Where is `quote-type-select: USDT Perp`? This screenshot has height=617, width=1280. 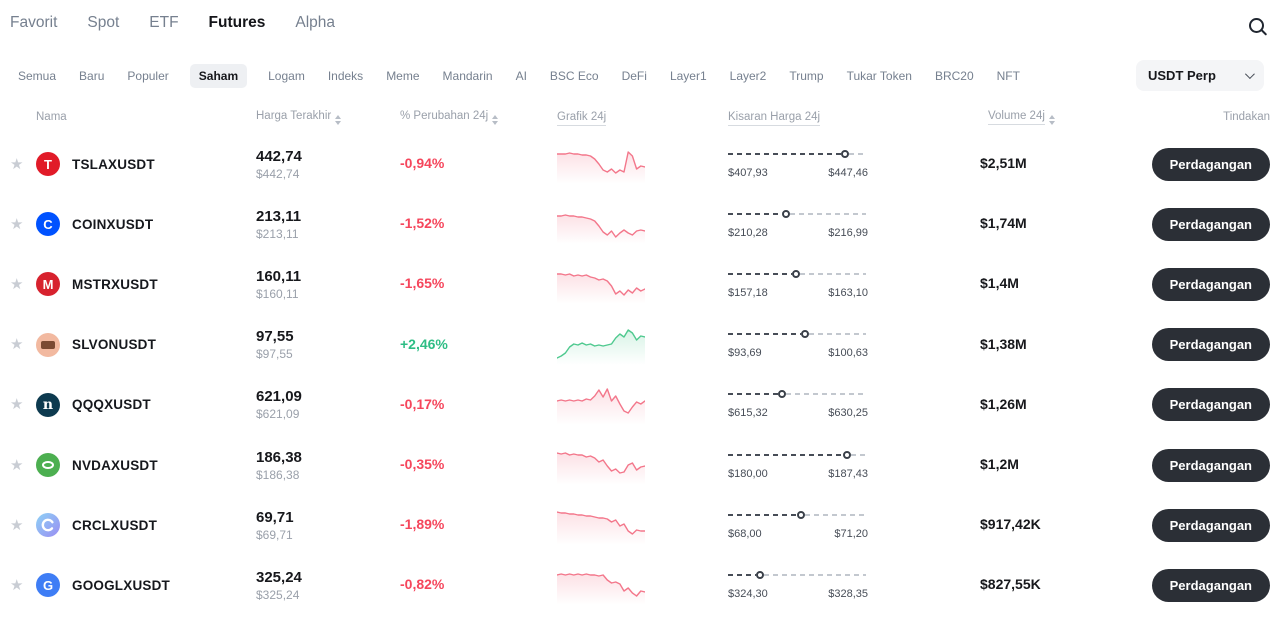
quote-type-select: USDT Perp is located at coordinates (1200, 75).